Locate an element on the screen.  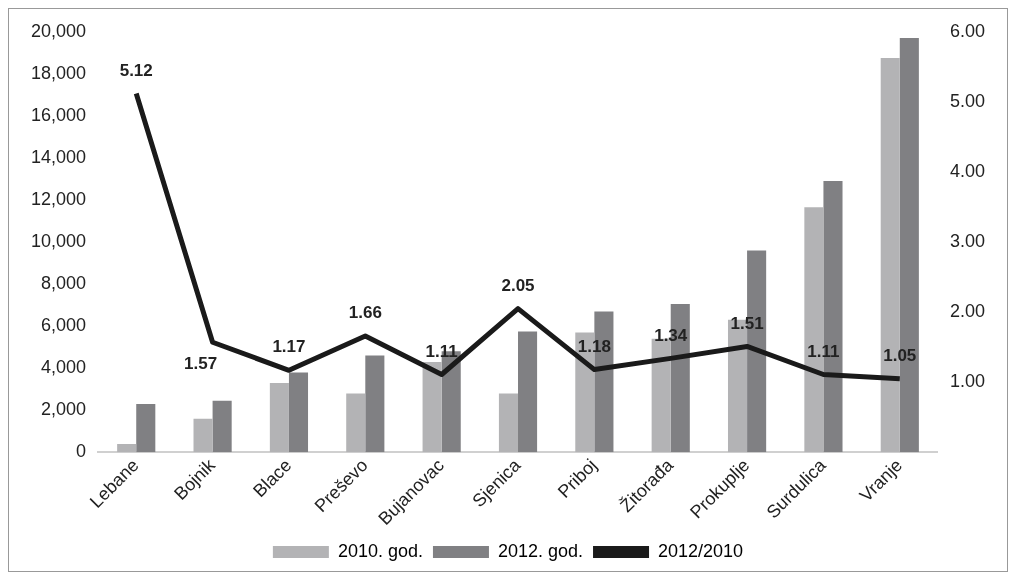
y2-tick-label: 2.00 is located at coordinates (967, 311).